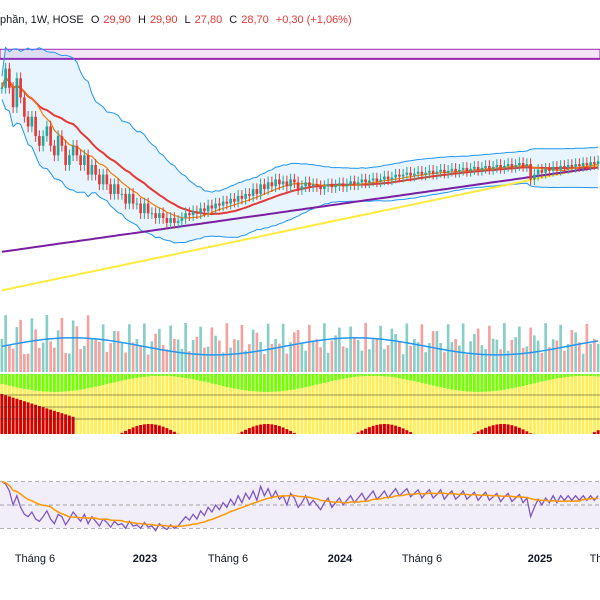 Image resolution: width=600 pixels, height=600 pixels. I want to click on volume-ma-line, so click(300, 346).